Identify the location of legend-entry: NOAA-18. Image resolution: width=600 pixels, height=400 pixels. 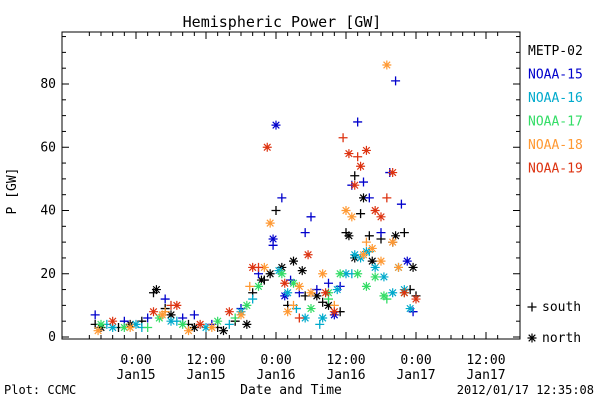
(555, 145).